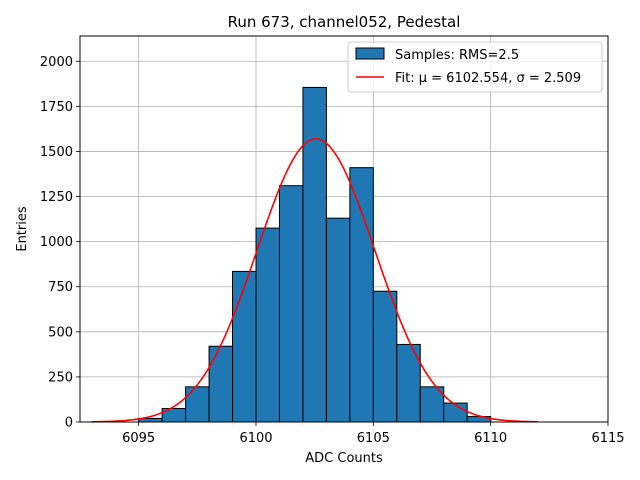 The width and height of the screenshot is (640, 480). What do you see at coordinates (22, 229) in the screenshot?
I see `y-axis-label: Entries` at bounding box center [22, 229].